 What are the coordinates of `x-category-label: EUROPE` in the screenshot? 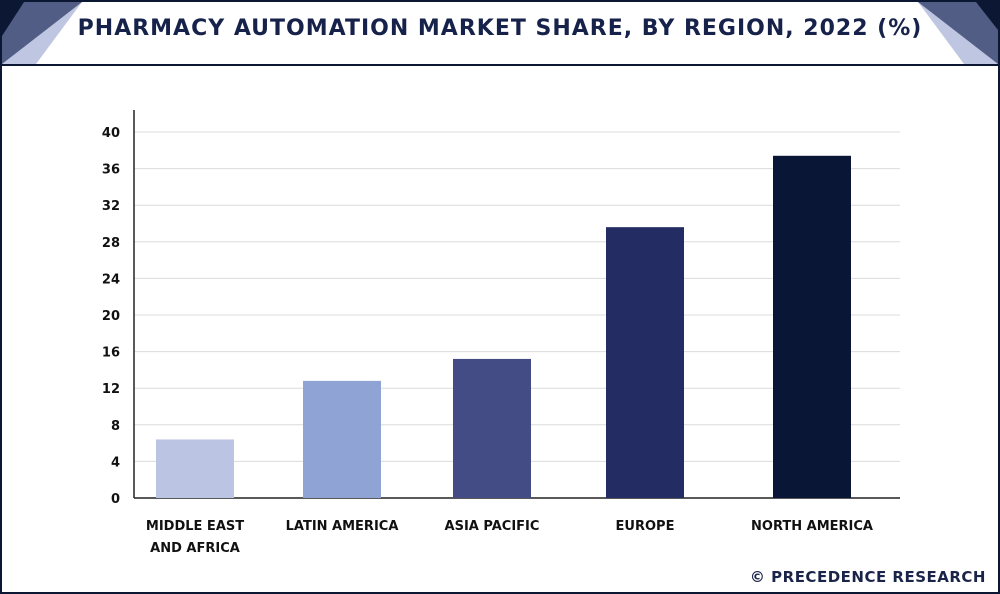 It's located at (645, 526).